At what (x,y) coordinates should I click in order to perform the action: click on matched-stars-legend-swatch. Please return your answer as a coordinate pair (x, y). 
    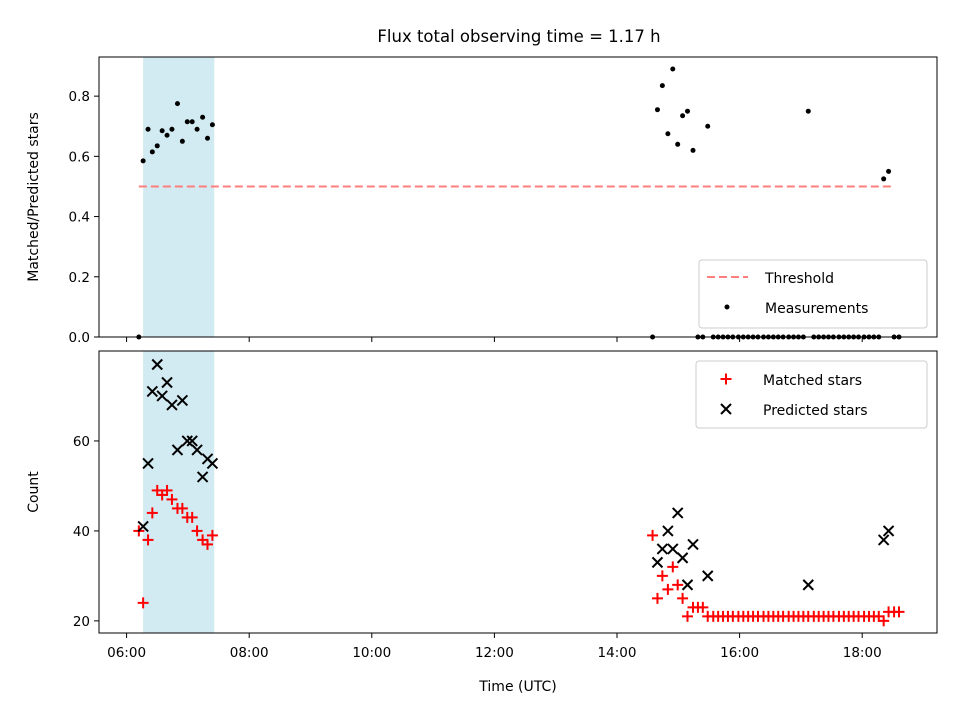
    Looking at the image, I should click on (726, 379).